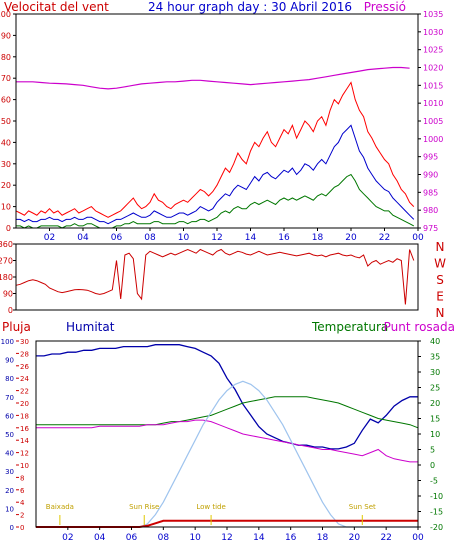 Image resolution: width=457 pixels, height=548 pixels. I want to click on humidity-x-tick-label: 02, so click(67, 538).